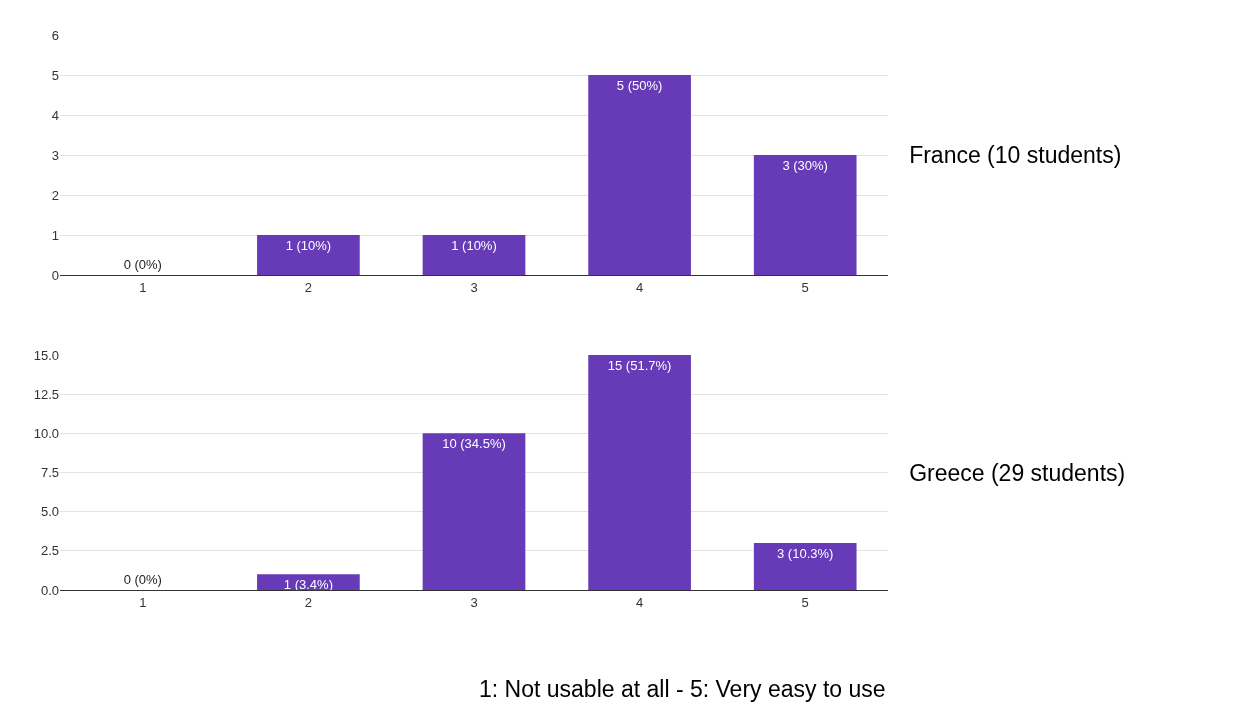  What do you see at coordinates (639, 85) in the screenshot?
I see `data-label: 5 (50%)` at bounding box center [639, 85].